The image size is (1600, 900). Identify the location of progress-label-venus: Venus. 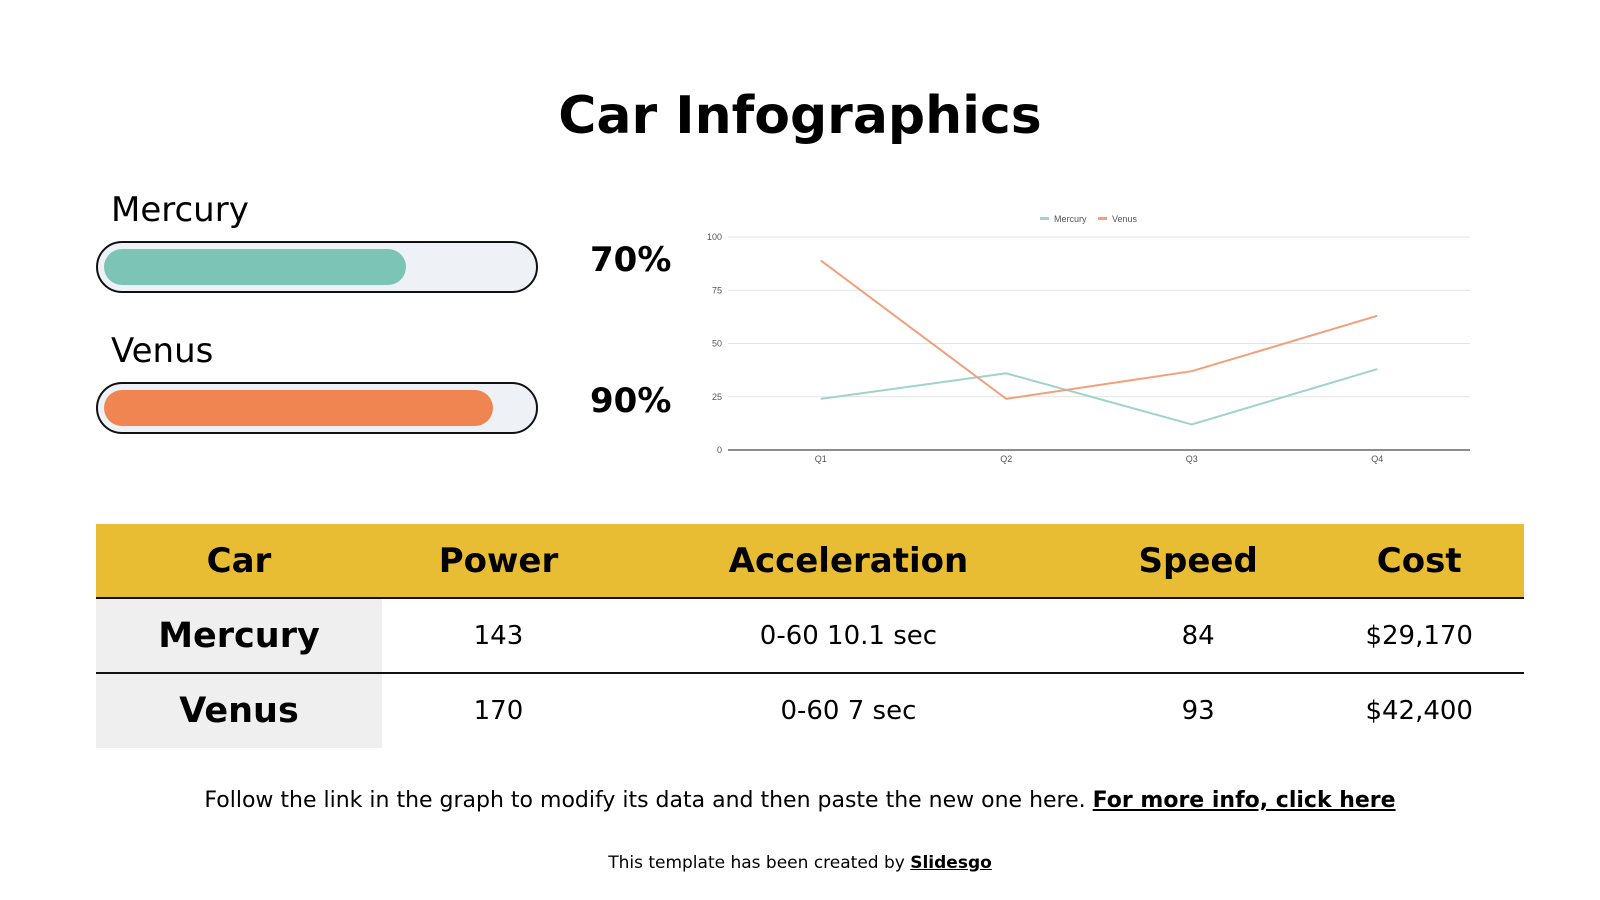
(162, 351).